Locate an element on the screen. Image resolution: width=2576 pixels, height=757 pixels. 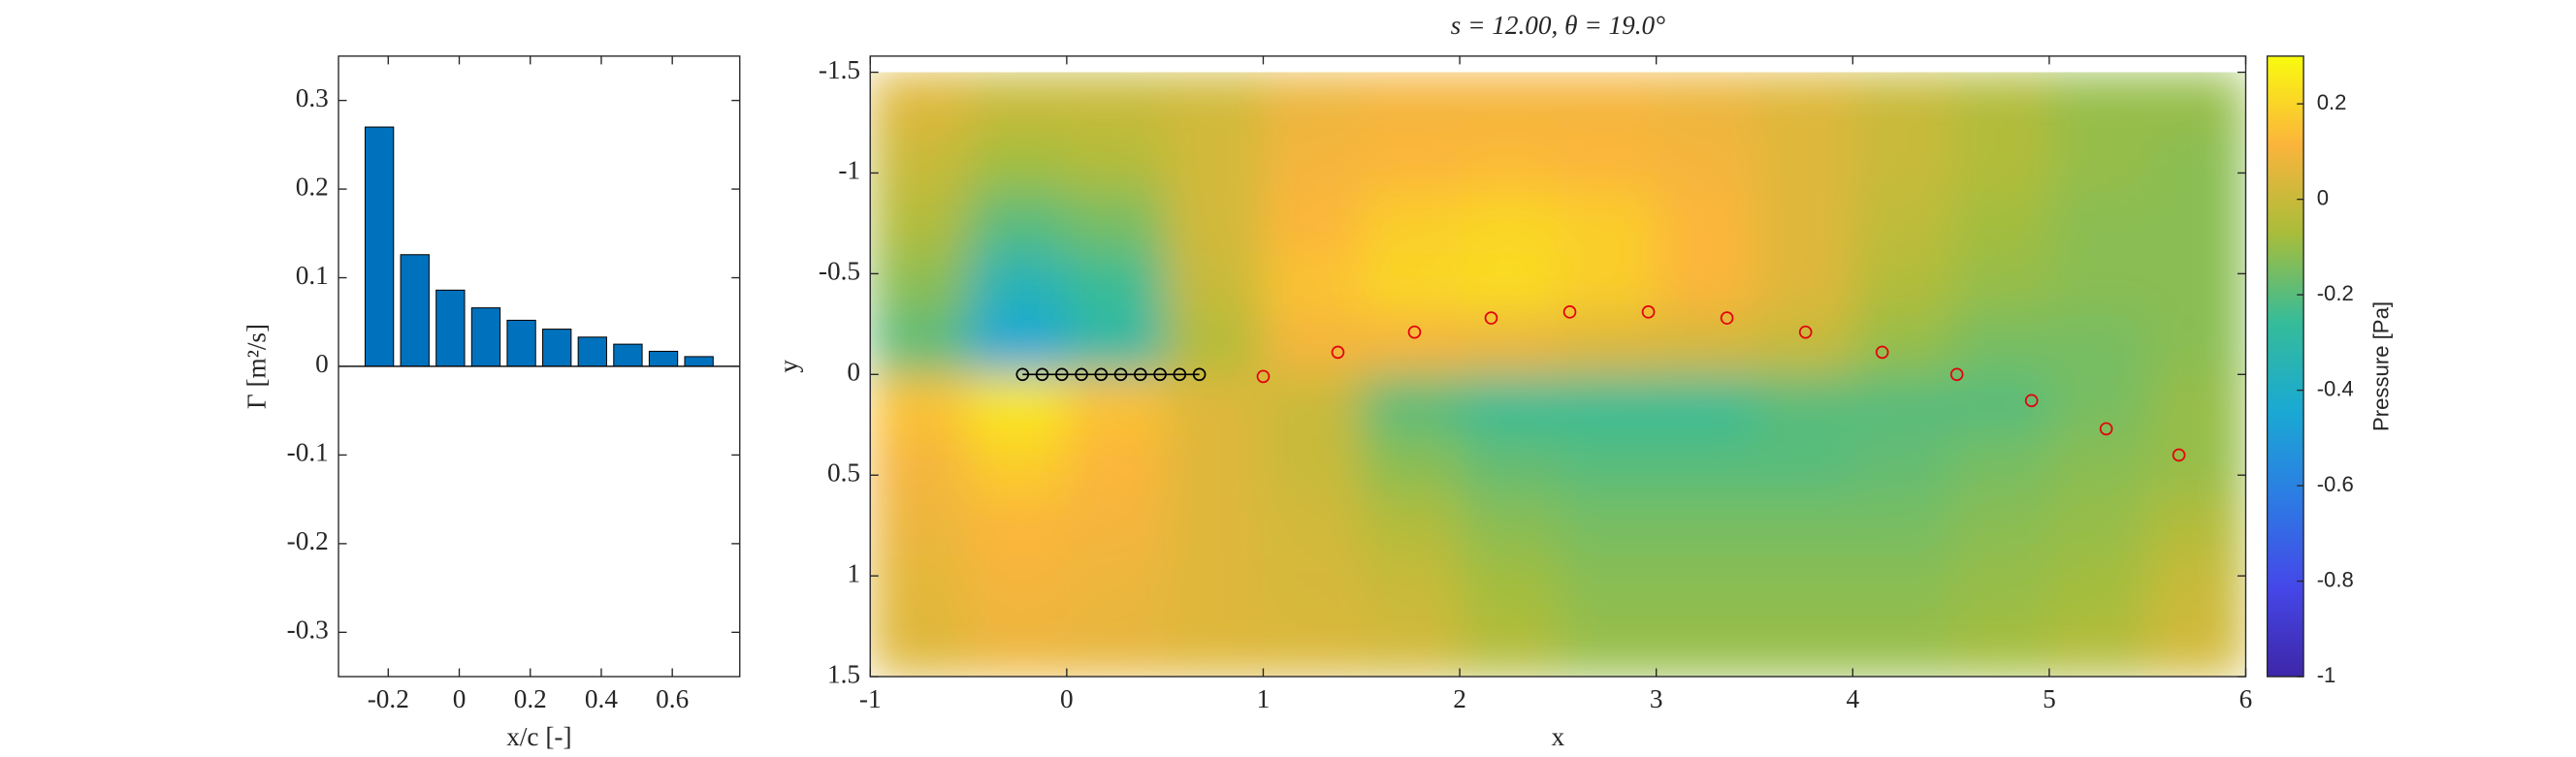
y-axis-label: y is located at coordinates (788, 366).